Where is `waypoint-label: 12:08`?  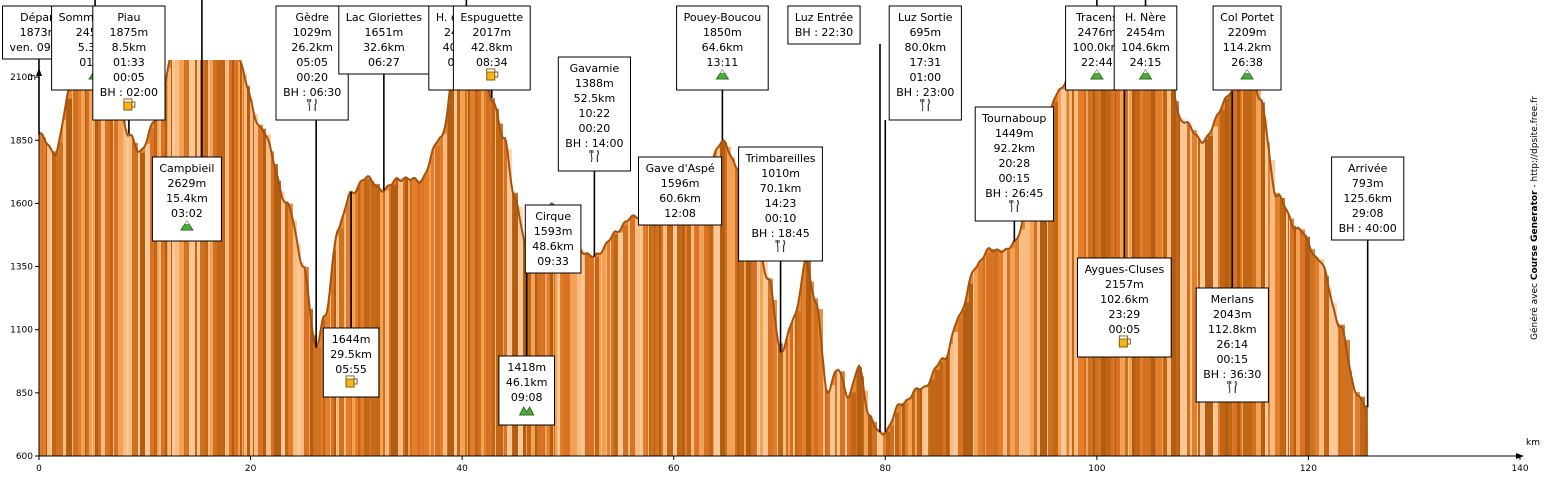
waypoint-label: 12:08 is located at coordinates (680, 213).